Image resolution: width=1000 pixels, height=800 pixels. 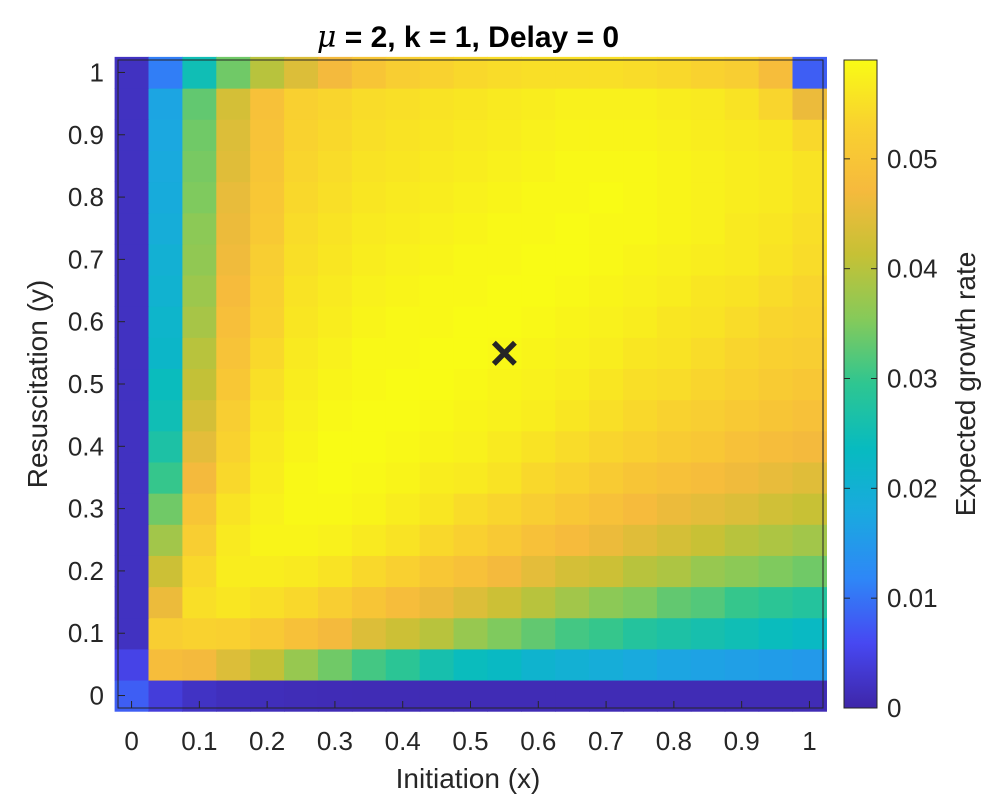 I want to click on colorbar-tick-label: 0, so click(x=894, y=708).